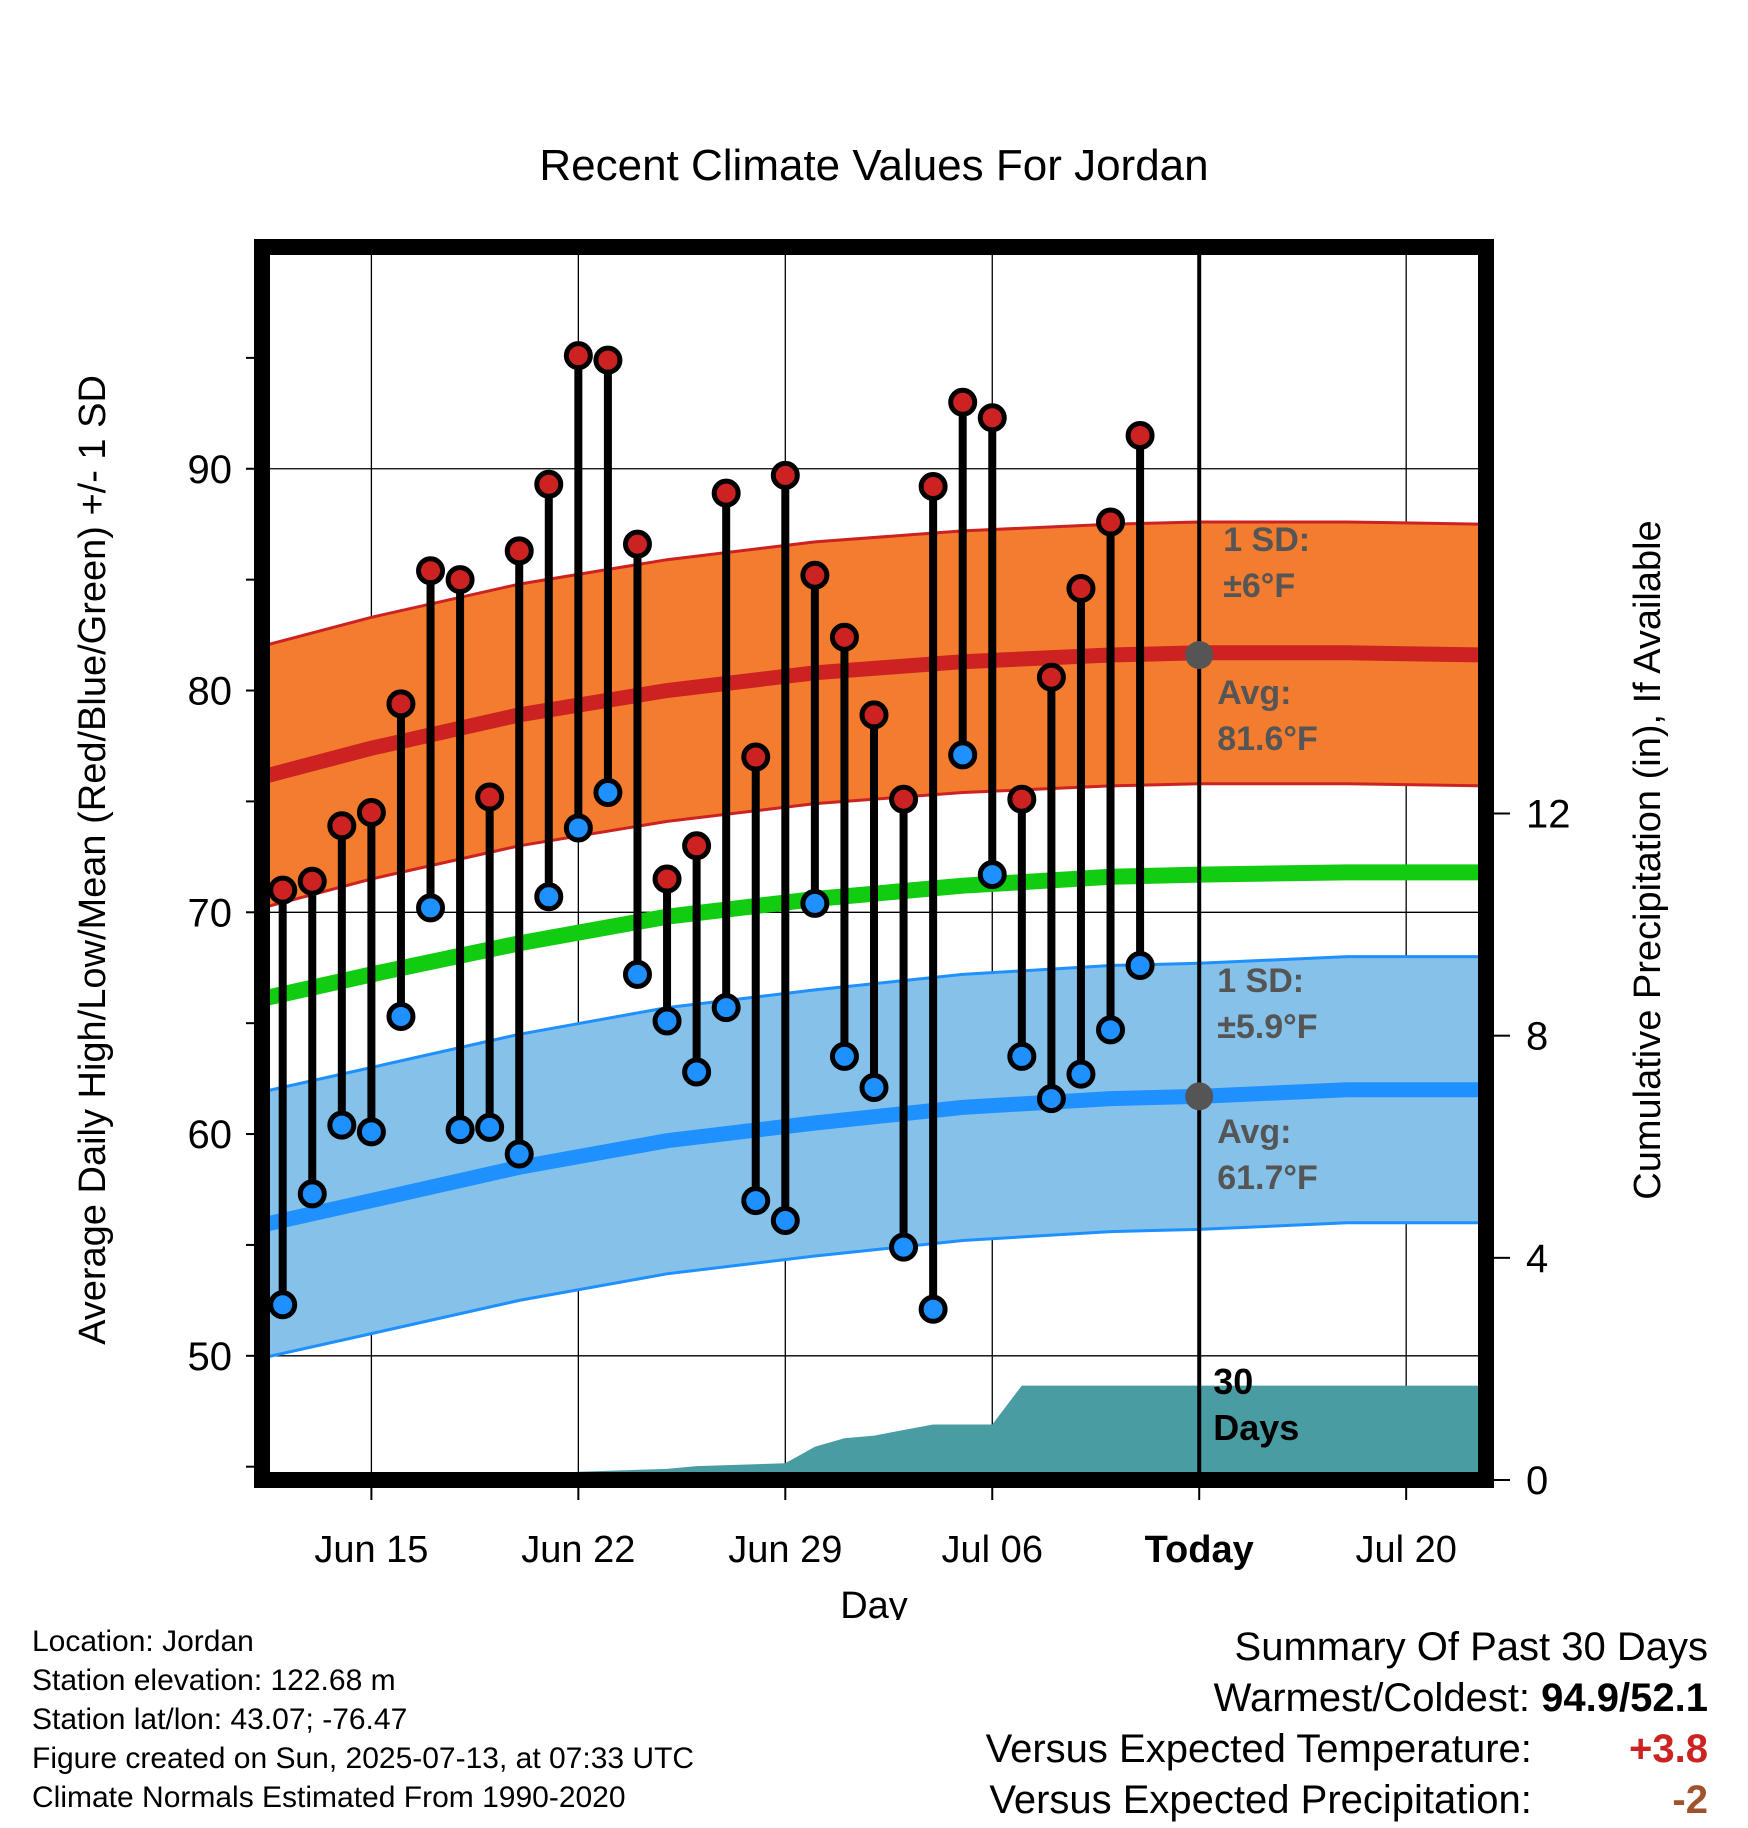 The width and height of the screenshot is (1748, 1828). Describe the element at coordinates (1668, 1749) in the screenshot. I see `temp-value: +3.8` at that location.